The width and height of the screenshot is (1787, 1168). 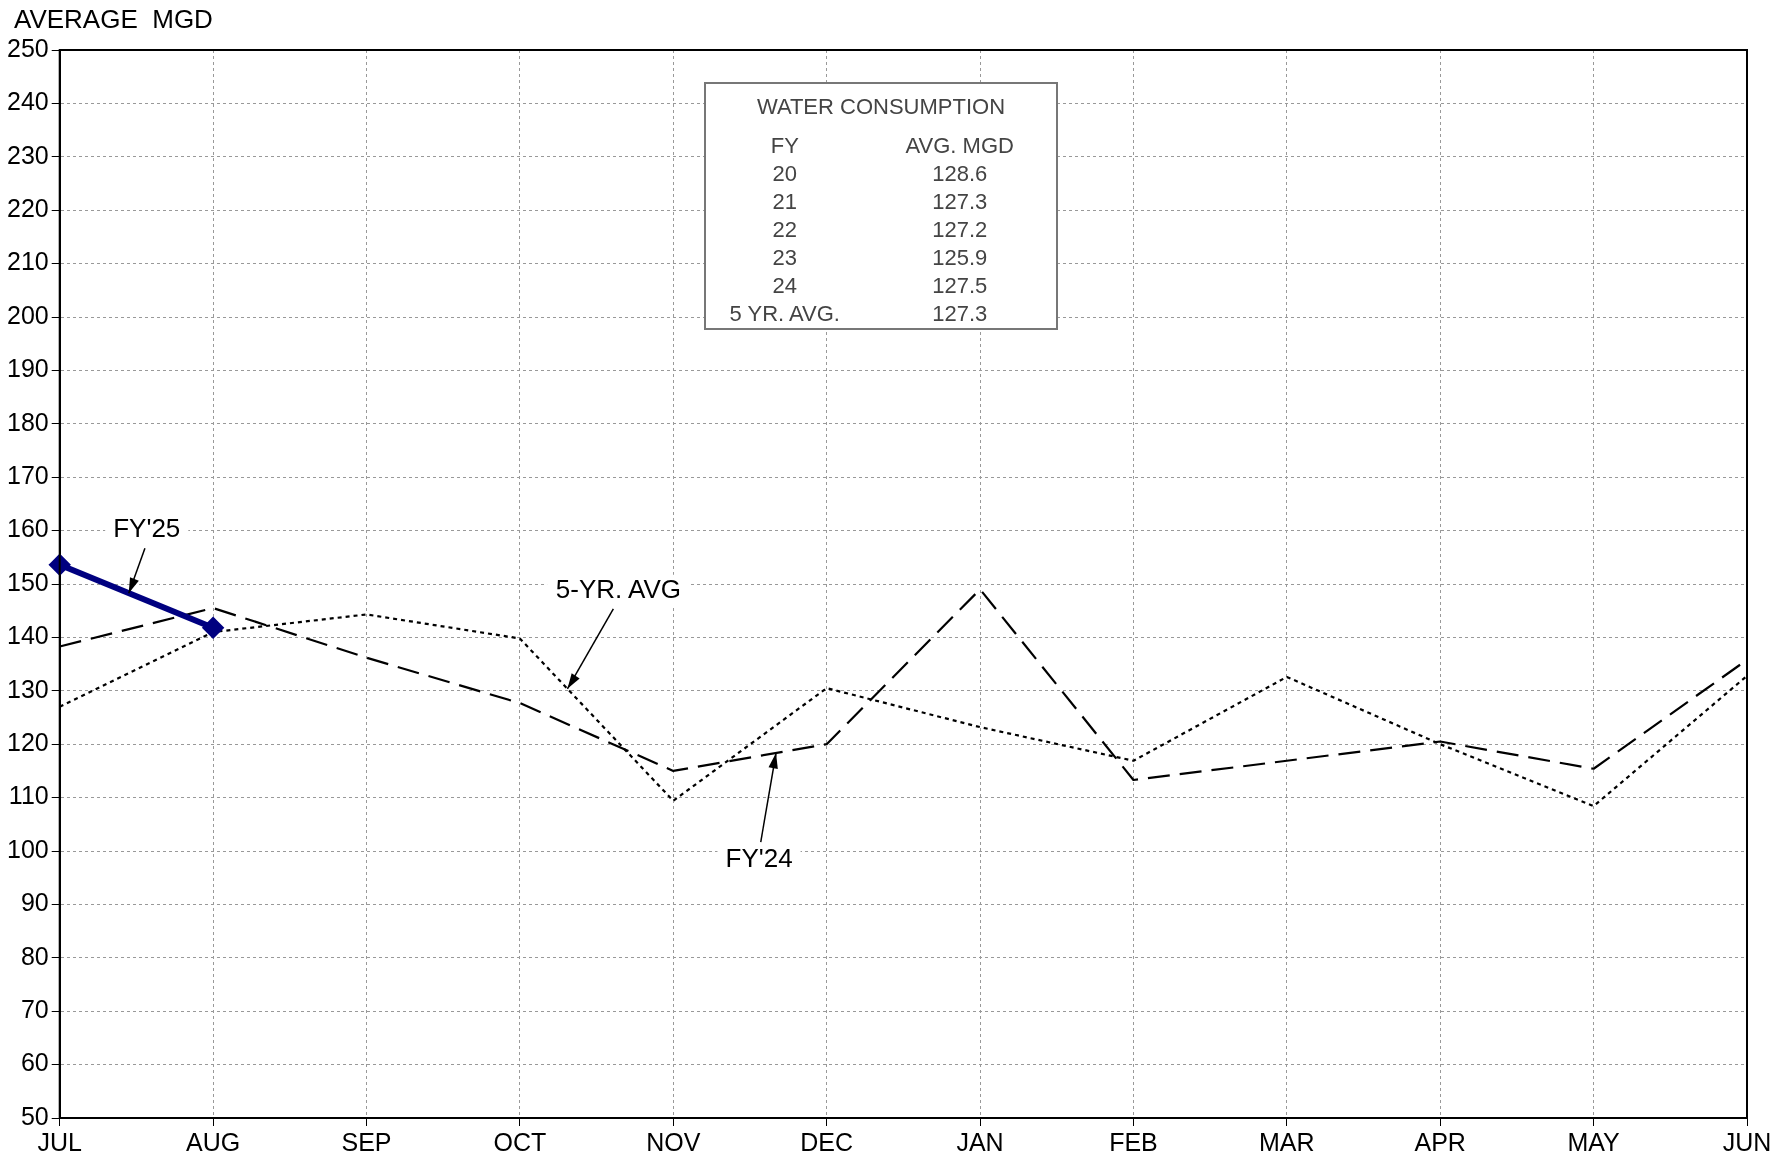 I want to click on y-tick-label: 150, so click(x=27, y=581).